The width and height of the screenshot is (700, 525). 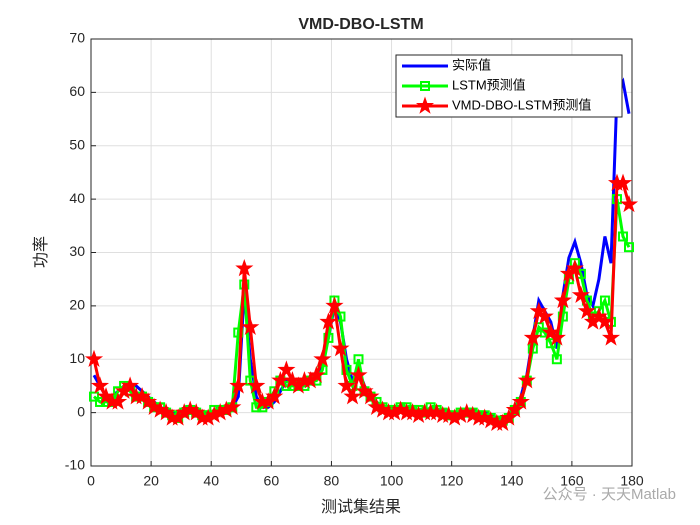 I want to click on x-tick-label: 160, so click(x=572, y=481).